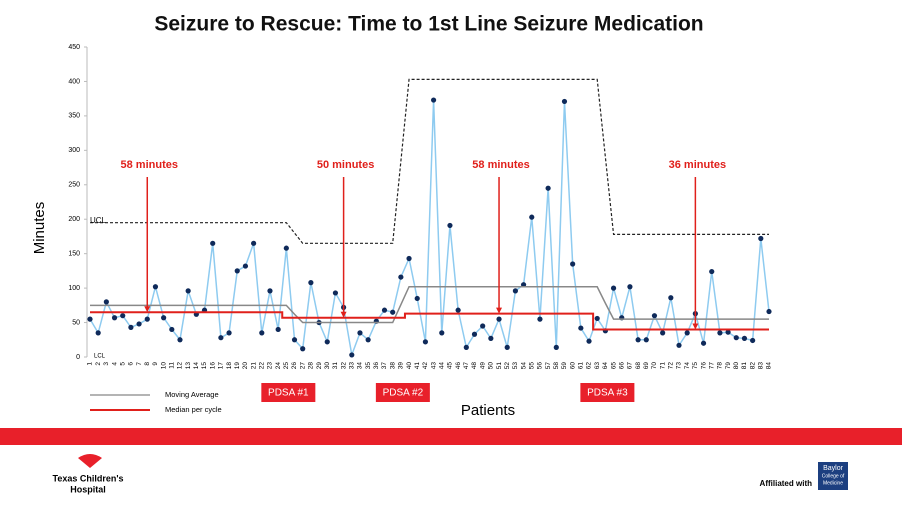 This screenshot has width=902, height=507. Describe the element at coordinates (74, 288) in the screenshot. I see `y-tick-label: 100` at that location.